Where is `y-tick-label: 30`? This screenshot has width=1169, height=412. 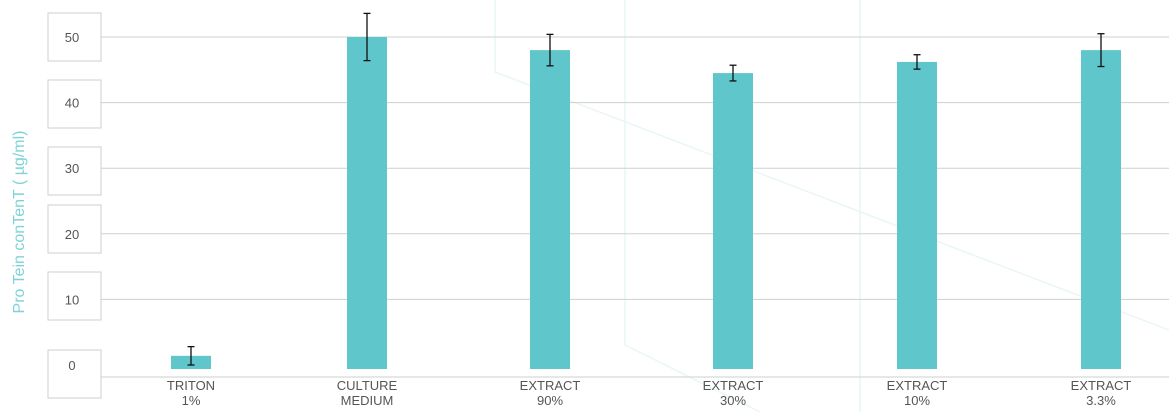
y-tick-label: 30 is located at coordinates (72, 168).